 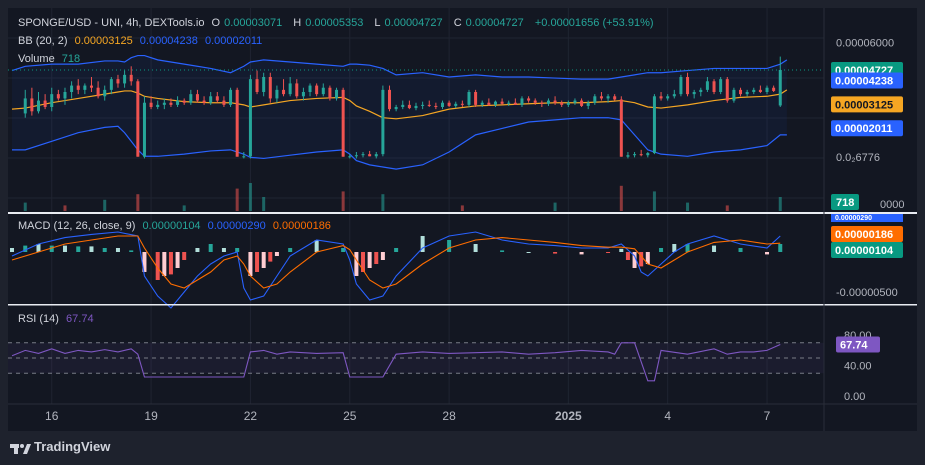 What do you see at coordinates (58, 319) in the screenshot?
I see `rsi-legend: RSI (14) 67.74` at bounding box center [58, 319].